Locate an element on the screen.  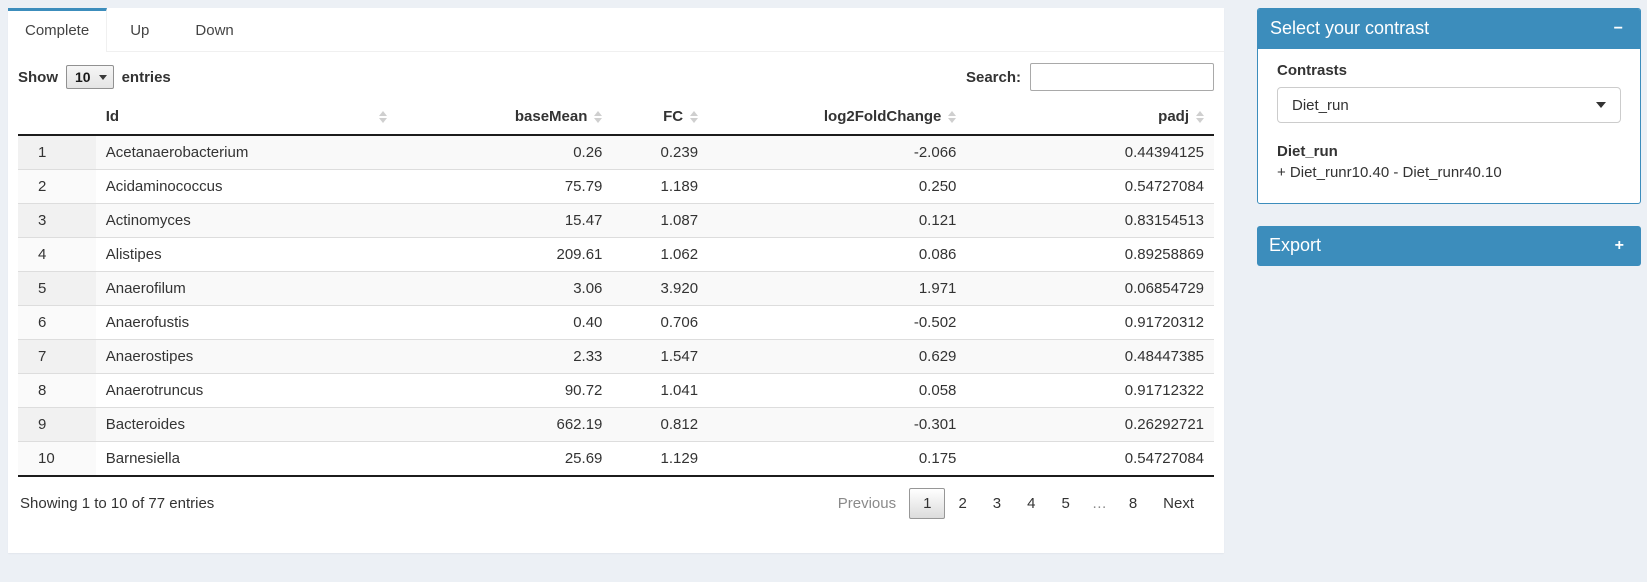
tab-up: Up is located at coordinates (140, 30).